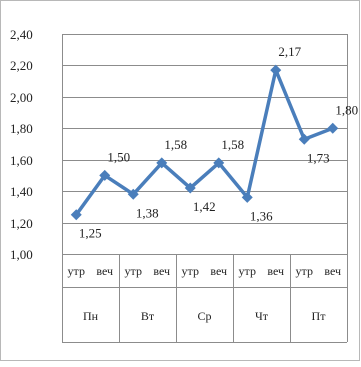 The height and width of the screenshot is (367, 361). I want to click on data-label: 1,25, so click(90, 233).